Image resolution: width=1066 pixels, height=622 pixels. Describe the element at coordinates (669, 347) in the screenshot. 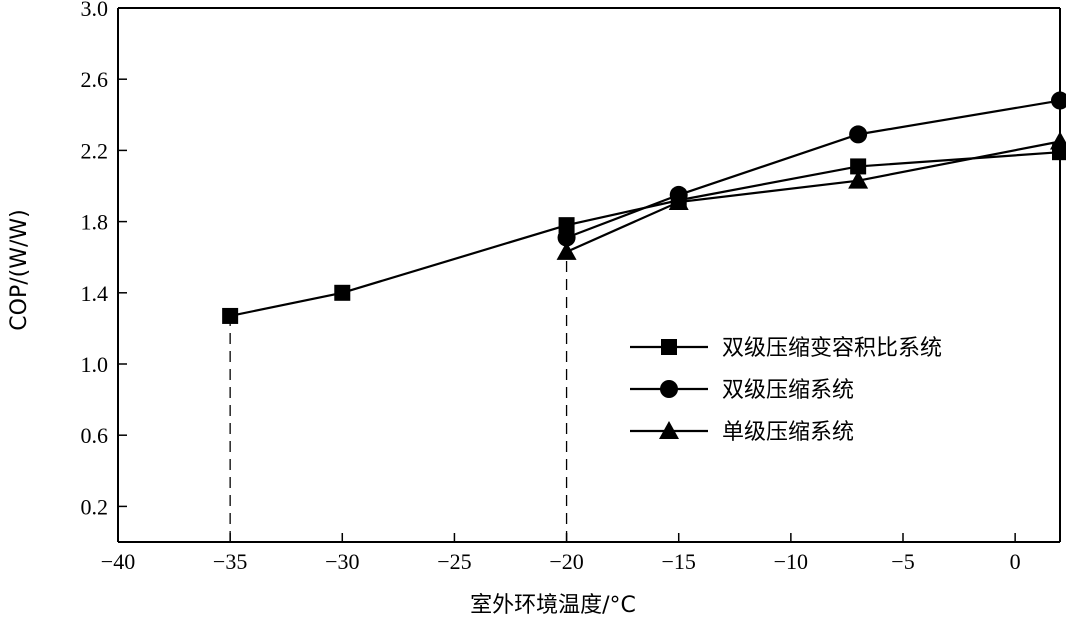

I see `legend-marker-square` at that location.